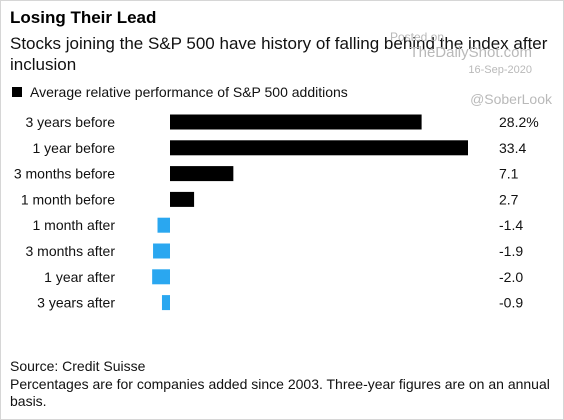  Describe the element at coordinates (519, 122) in the screenshot. I see `value-label: 28.2%` at that location.